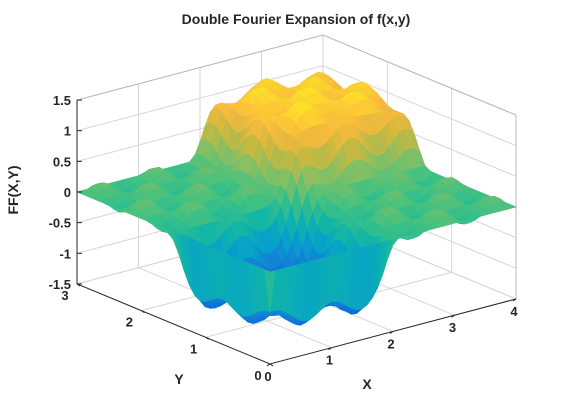 The height and width of the screenshot is (413, 570). I want to click on y-tick-label: 3, so click(64, 295).